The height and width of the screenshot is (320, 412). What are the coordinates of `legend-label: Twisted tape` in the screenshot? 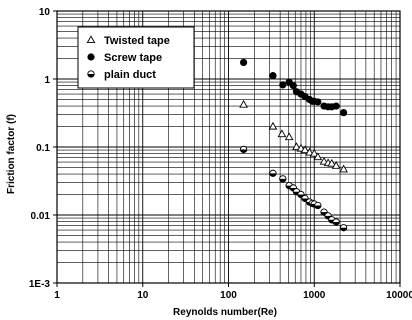 It's located at (137, 41).